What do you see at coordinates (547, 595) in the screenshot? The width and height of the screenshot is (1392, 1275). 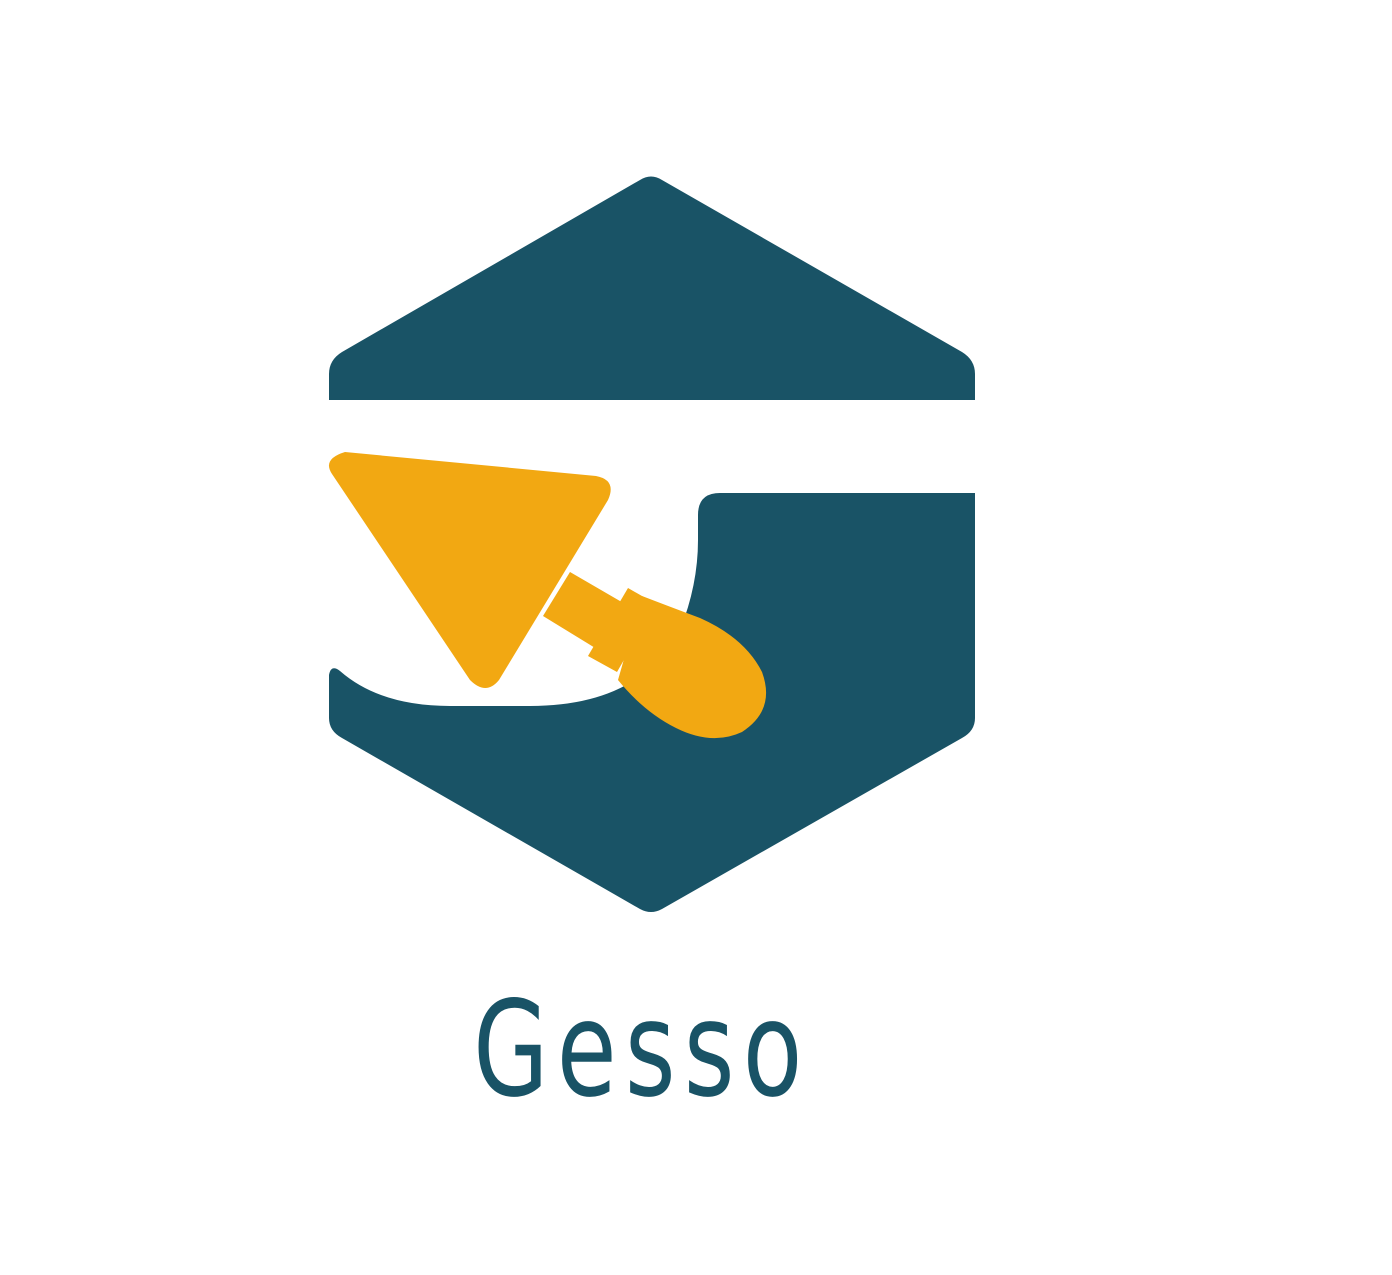 I see `trowel-icon` at bounding box center [547, 595].